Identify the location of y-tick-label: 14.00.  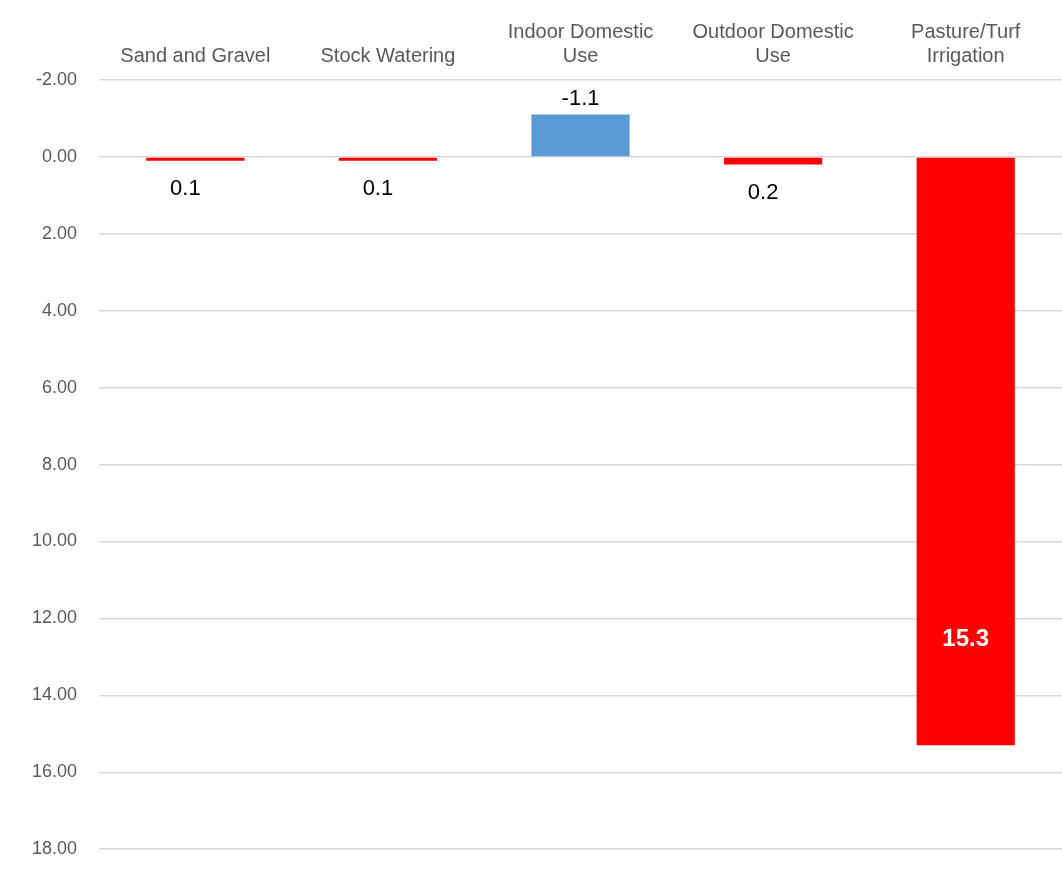
(55, 694).